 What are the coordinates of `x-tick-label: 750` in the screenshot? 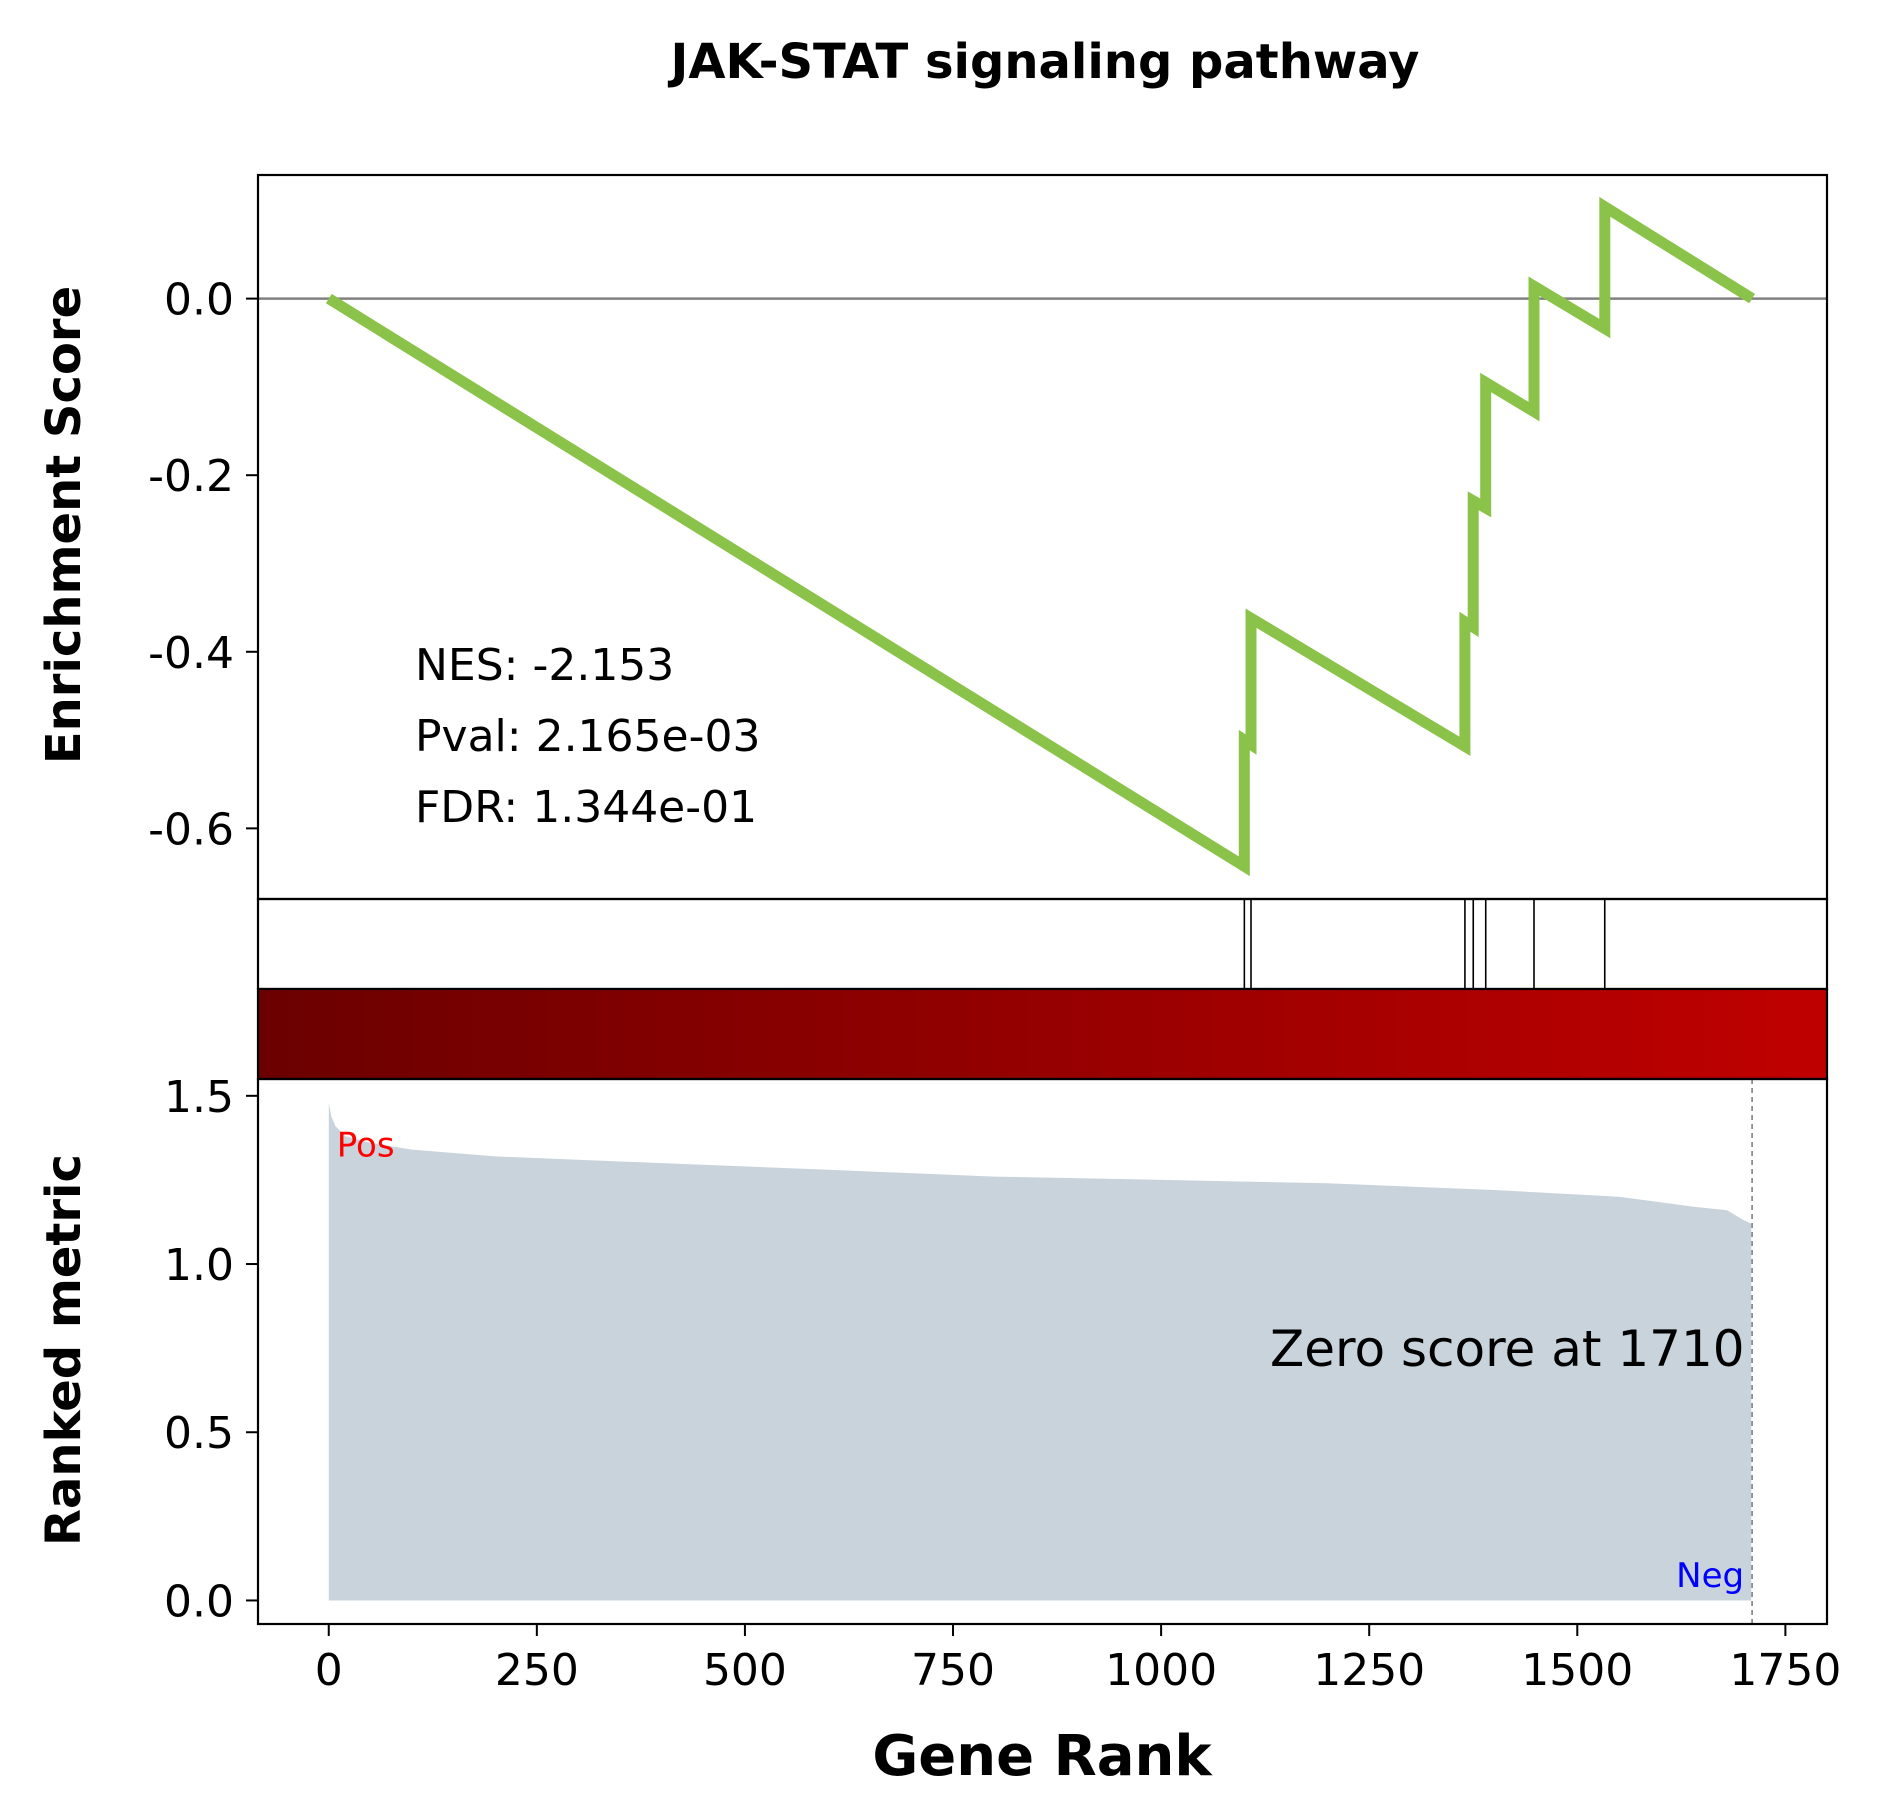 It's located at (953, 1670).